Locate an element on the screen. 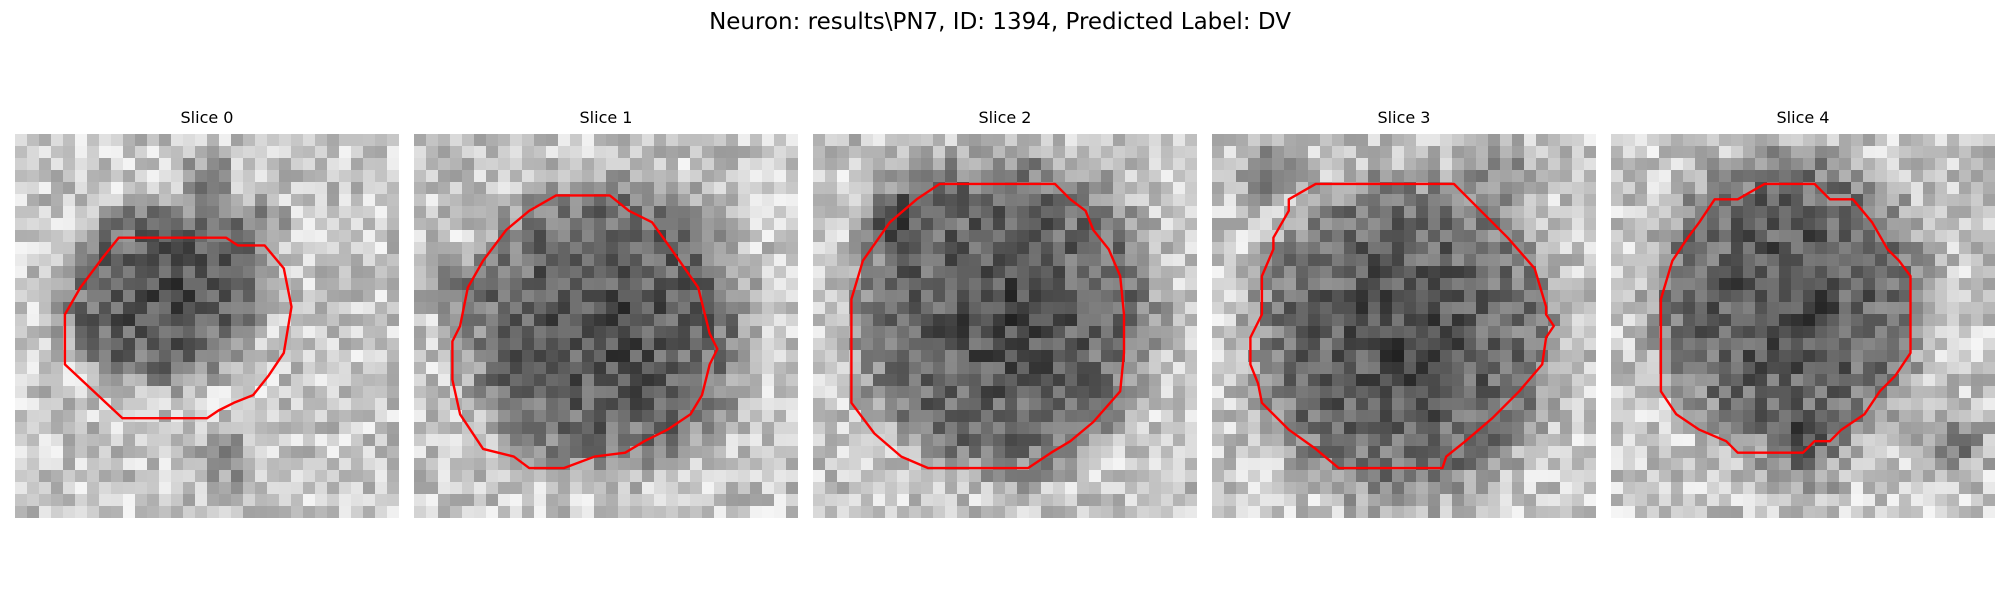 The height and width of the screenshot is (600, 2000). slice-title-2: Slice 2 is located at coordinates (1005, 118).